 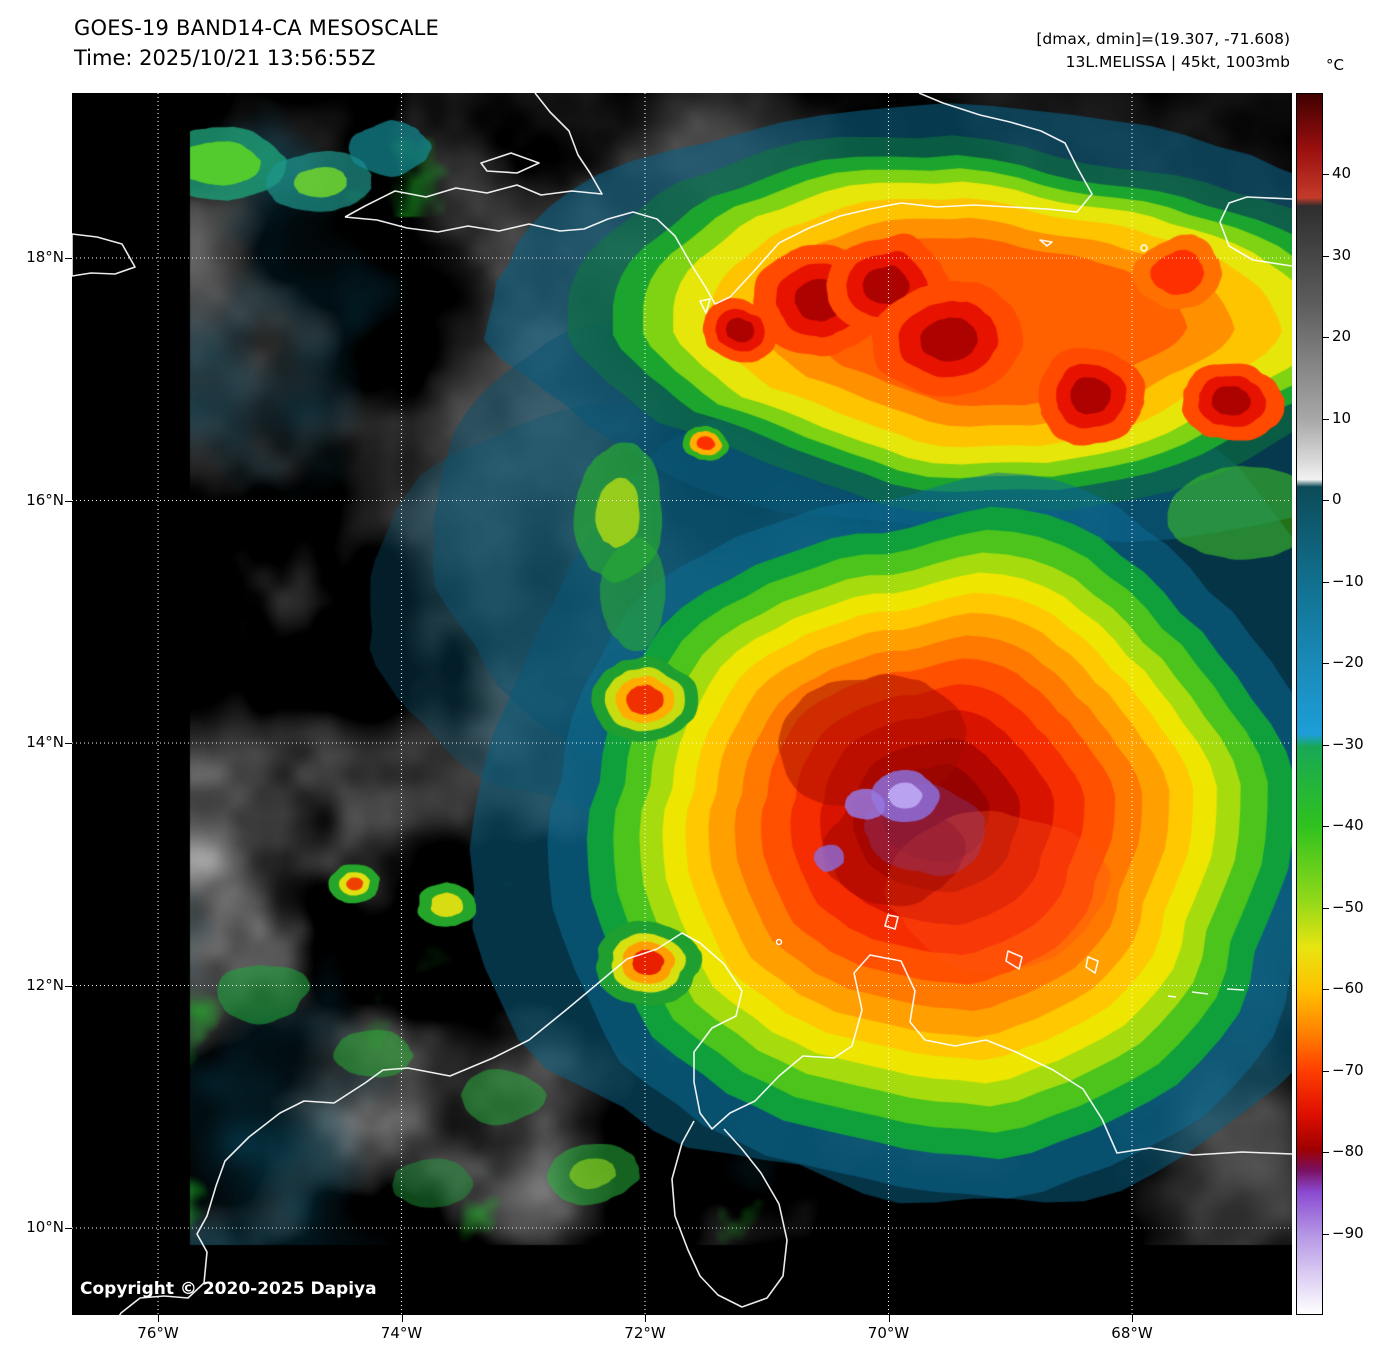 What do you see at coordinates (1348, 580) in the screenshot?
I see `colorbar-tick-label: −10` at bounding box center [1348, 580].